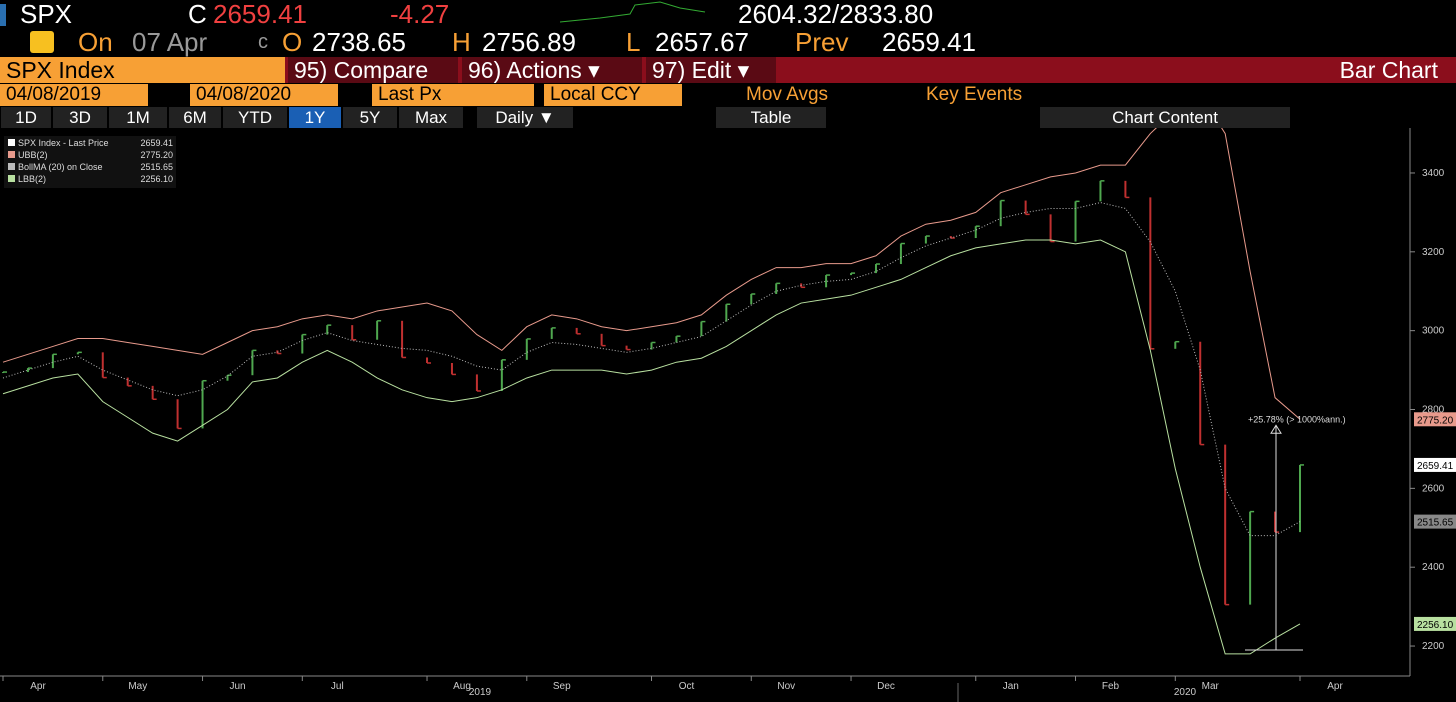 This screenshot has height=702, width=1456. Describe the element at coordinates (1185, 692) in the screenshot. I see `year-label: 2020` at that location.